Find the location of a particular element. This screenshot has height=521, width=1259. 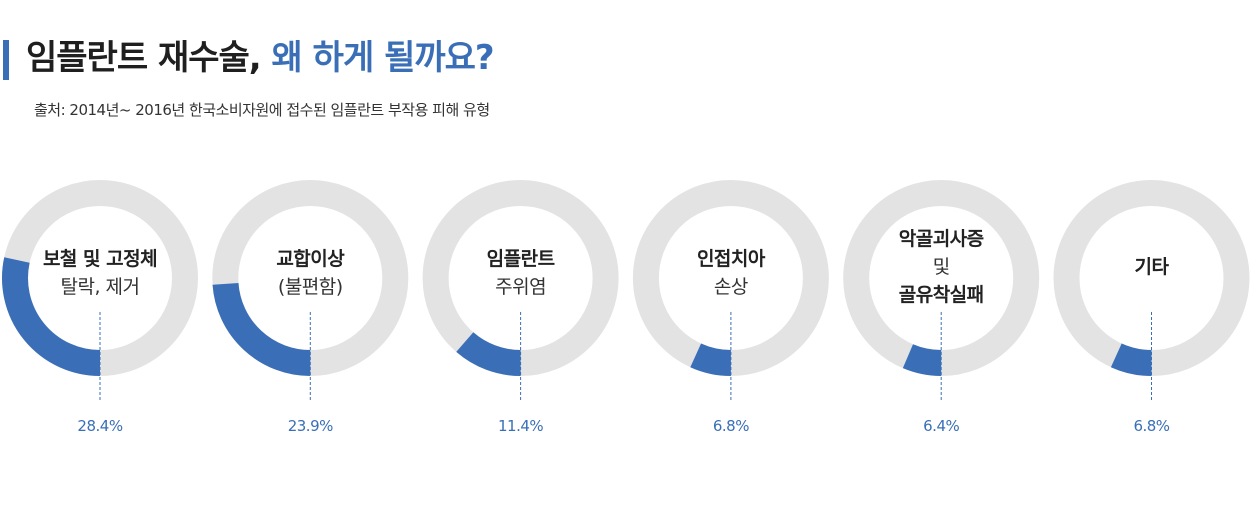

category-label-line: 및 is located at coordinates (941, 267).